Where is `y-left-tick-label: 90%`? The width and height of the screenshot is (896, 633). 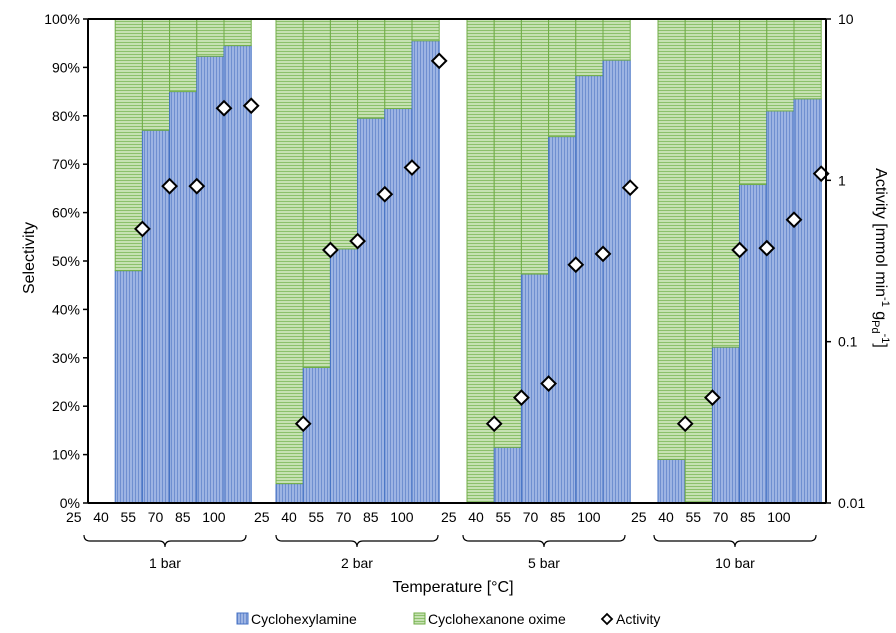
y-left-tick-label: 90% is located at coordinates (66, 67).